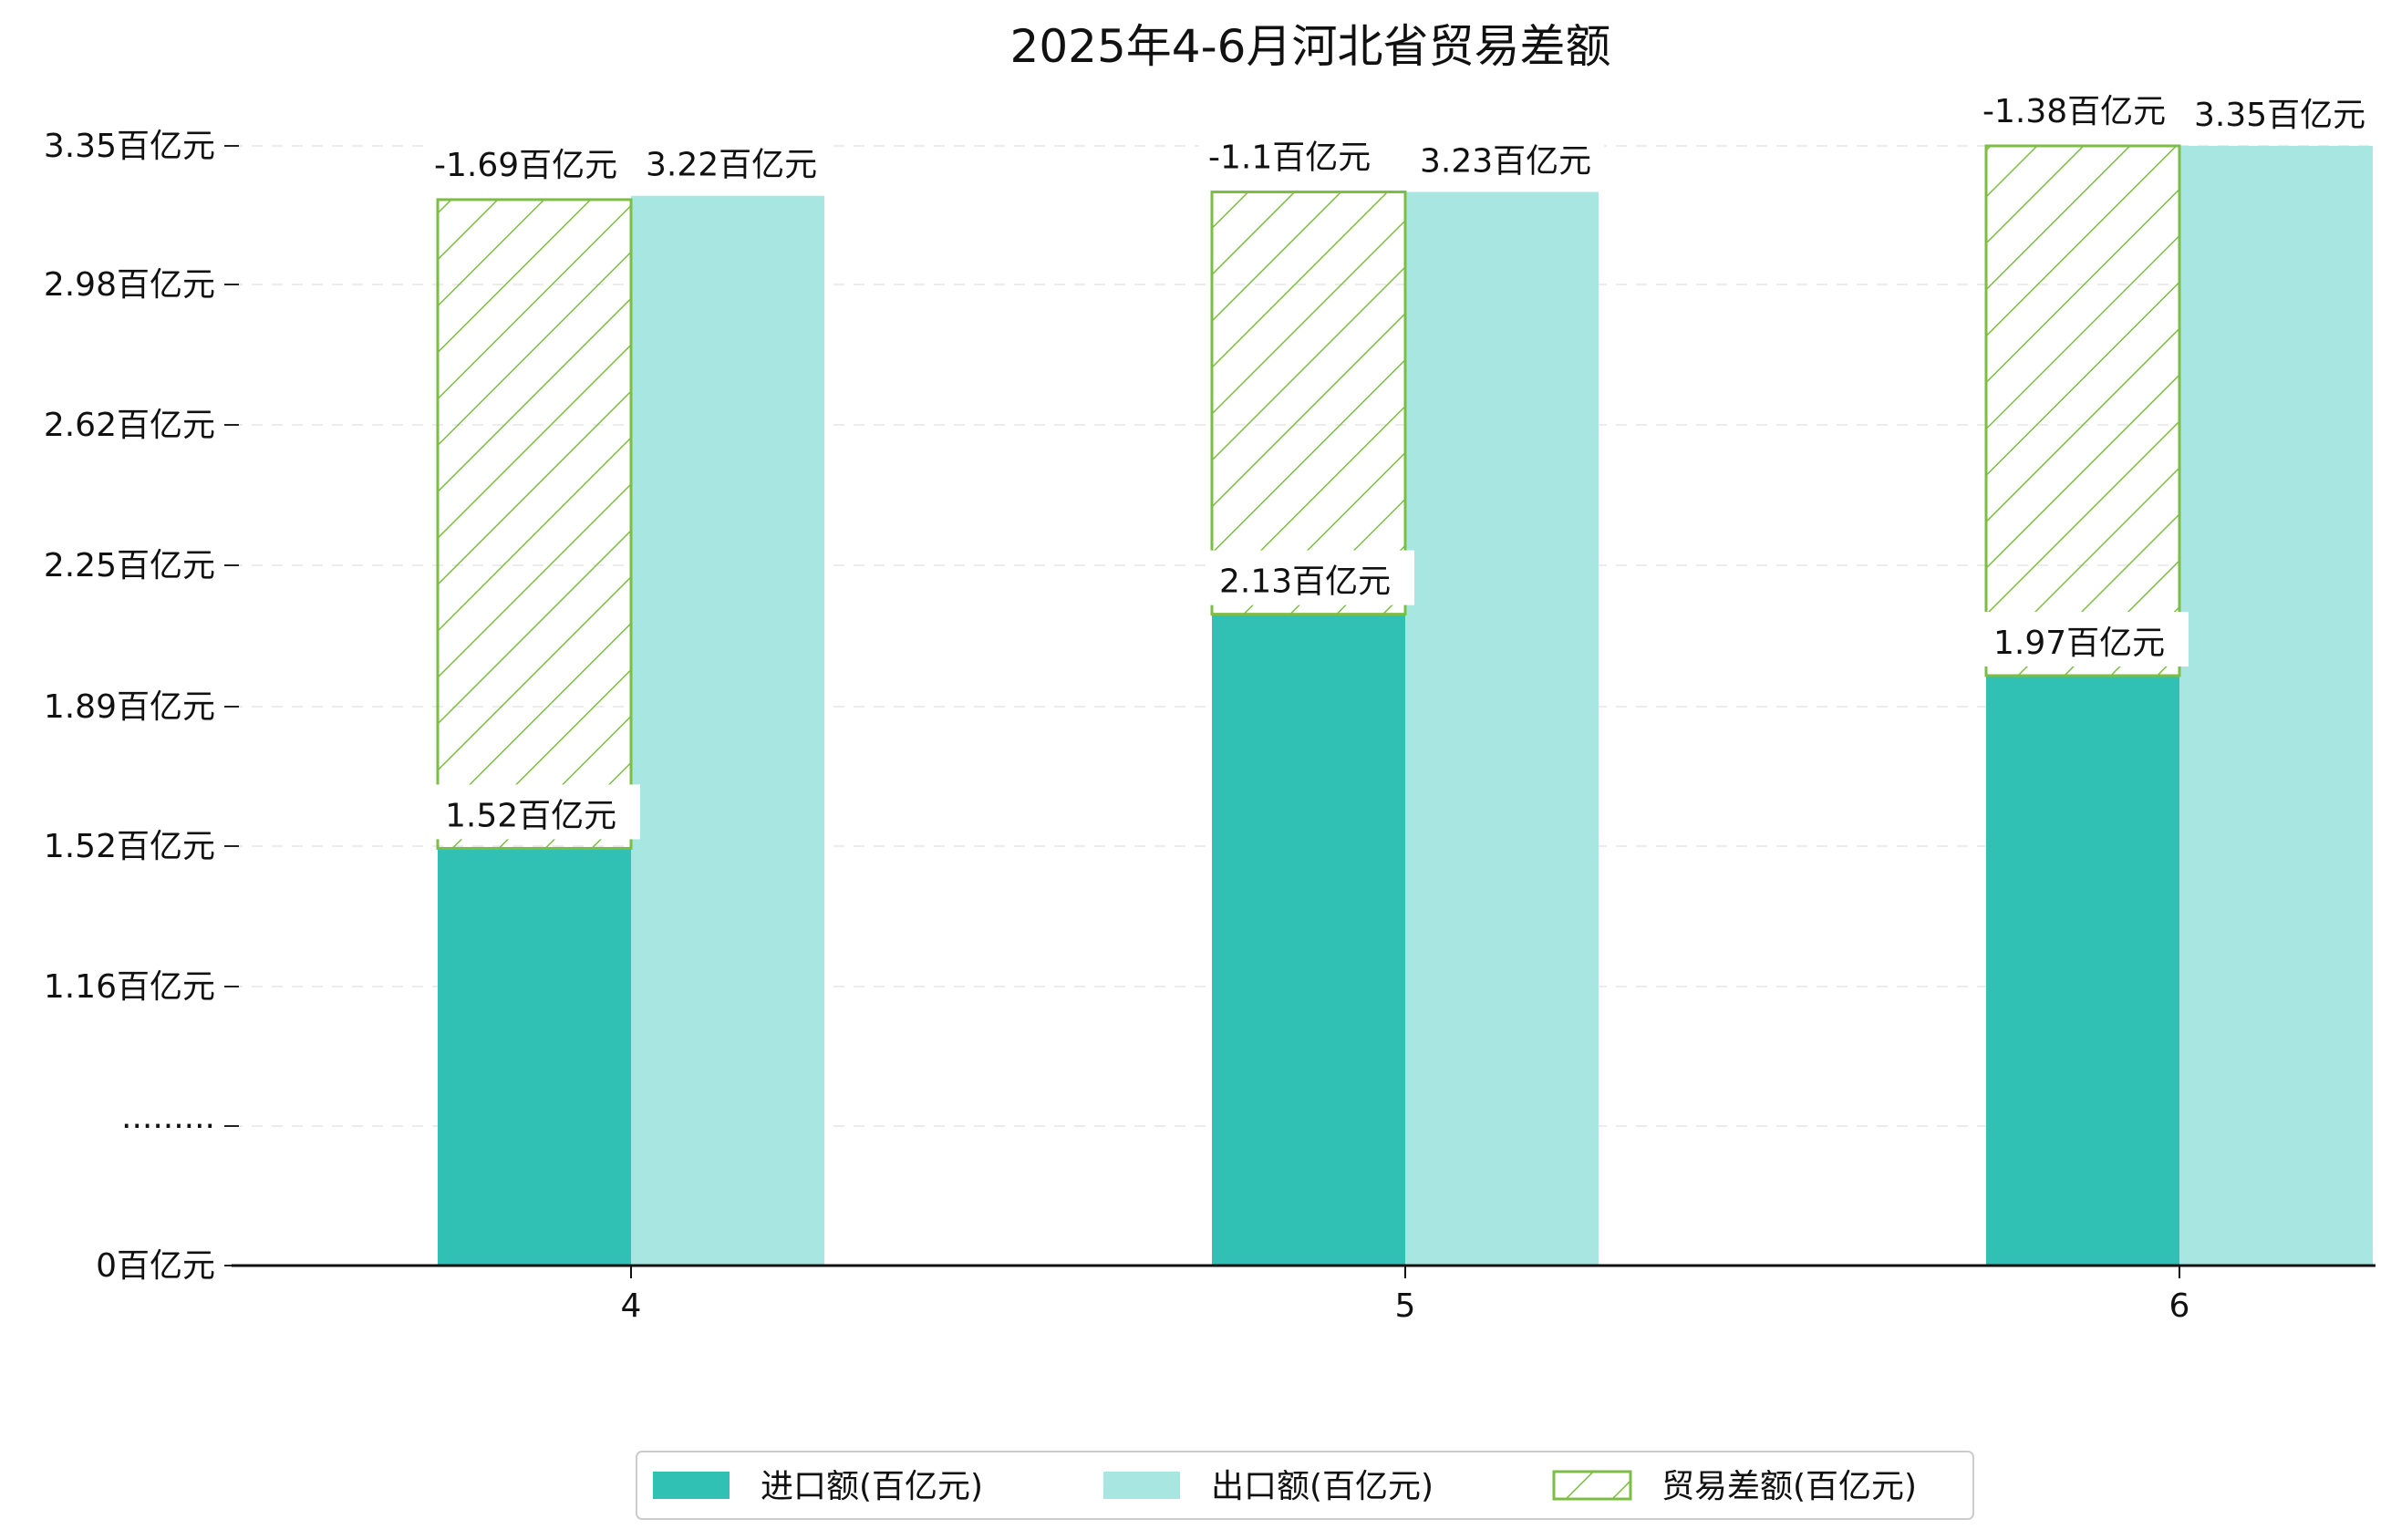  What do you see at coordinates (1789, 1486) in the screenshot?
I see `legend-label: 贸易差额(百亿元)` at bounding box center [1789, 1486].